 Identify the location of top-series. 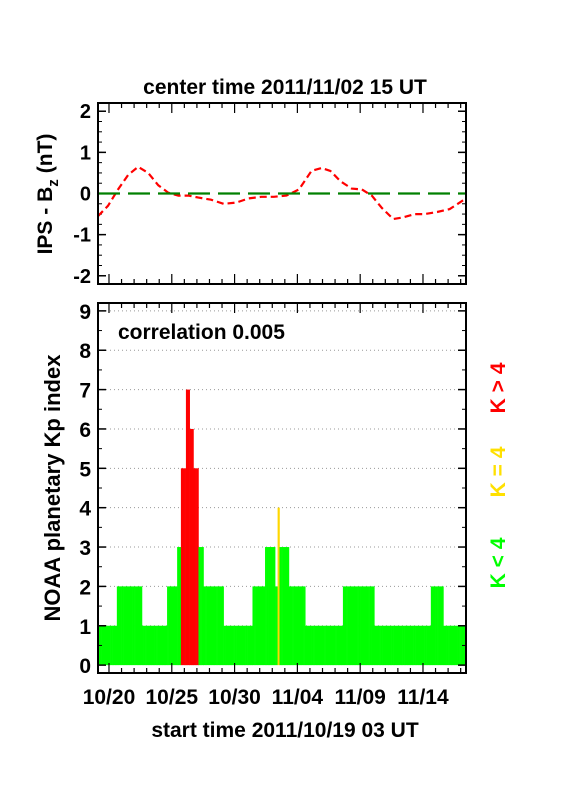
(282, 193).